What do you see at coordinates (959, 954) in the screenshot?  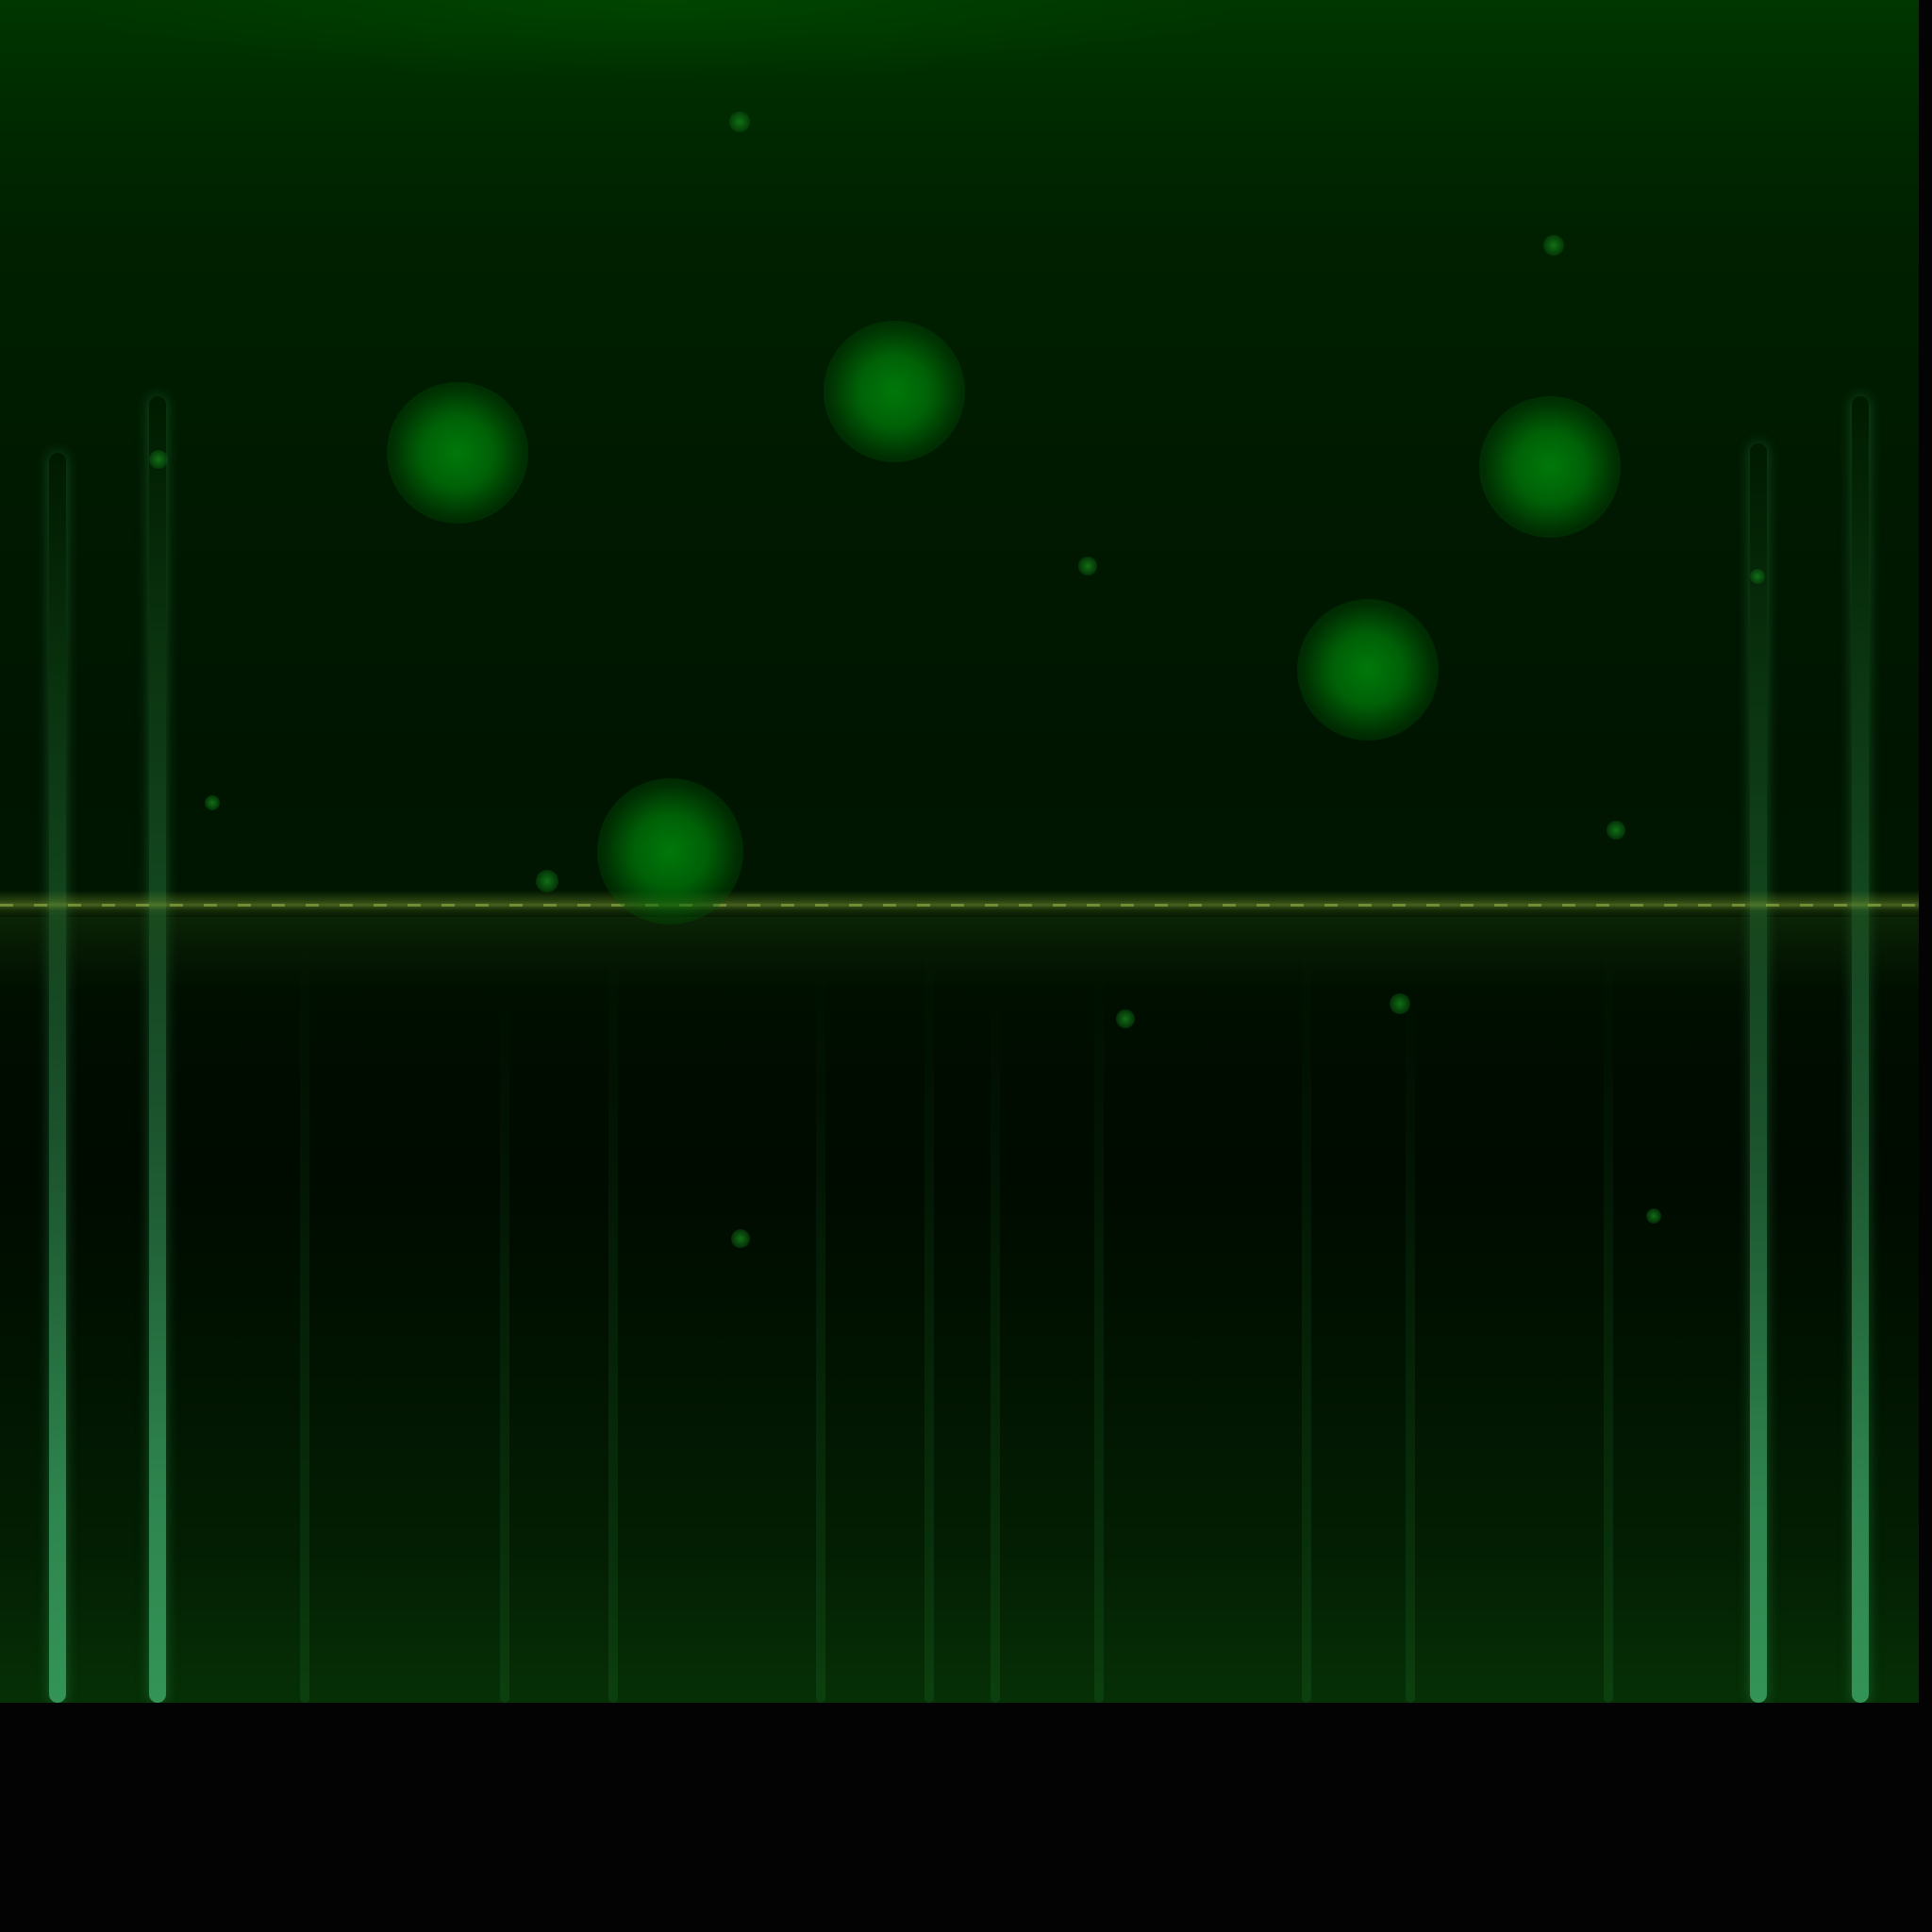 I see `floor-glow` at bounding box center [959, 954].